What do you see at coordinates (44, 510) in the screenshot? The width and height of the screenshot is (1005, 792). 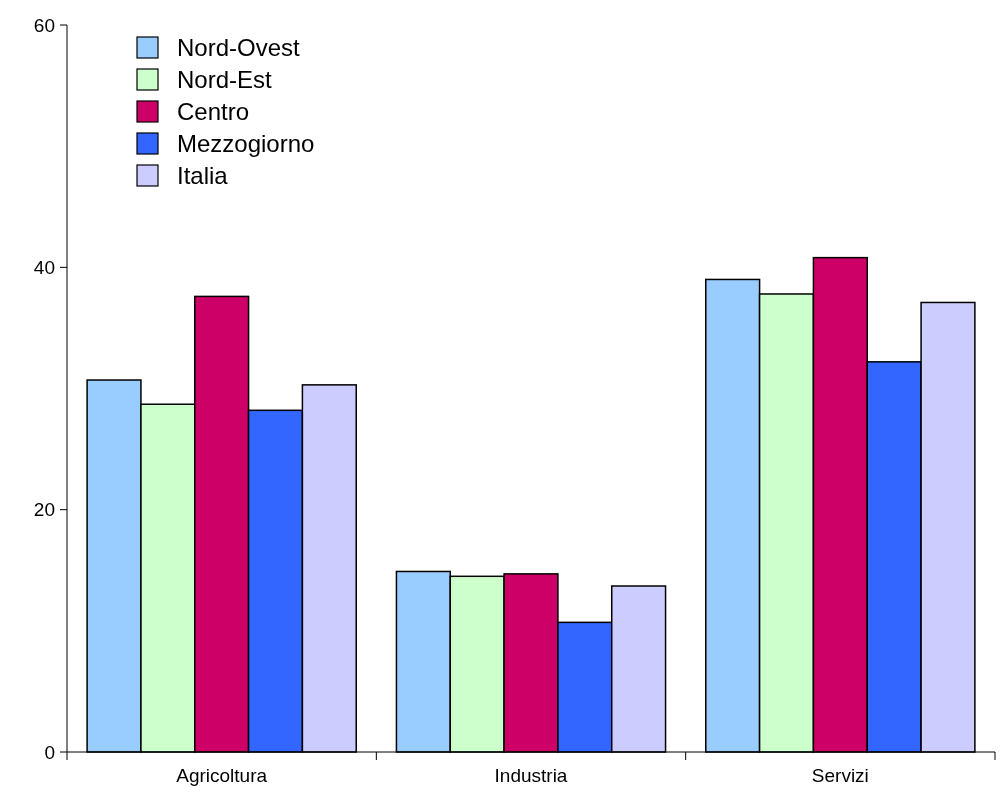 I see `y-tick-label: 20` at bounding box center [44, 510].